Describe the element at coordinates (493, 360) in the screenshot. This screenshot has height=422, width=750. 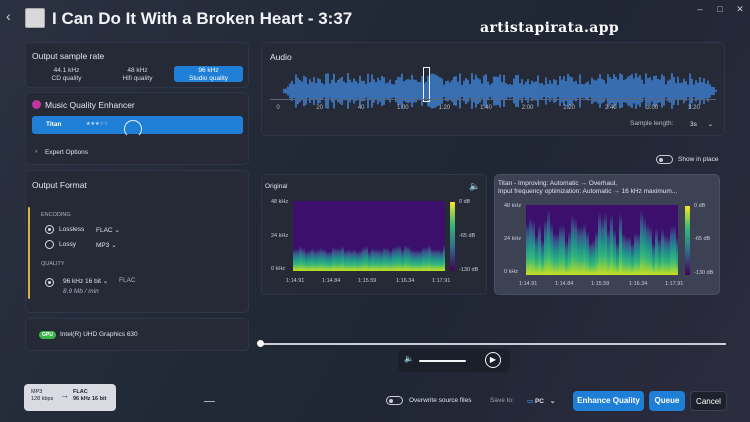
I see `play-button: ▶` at that location.